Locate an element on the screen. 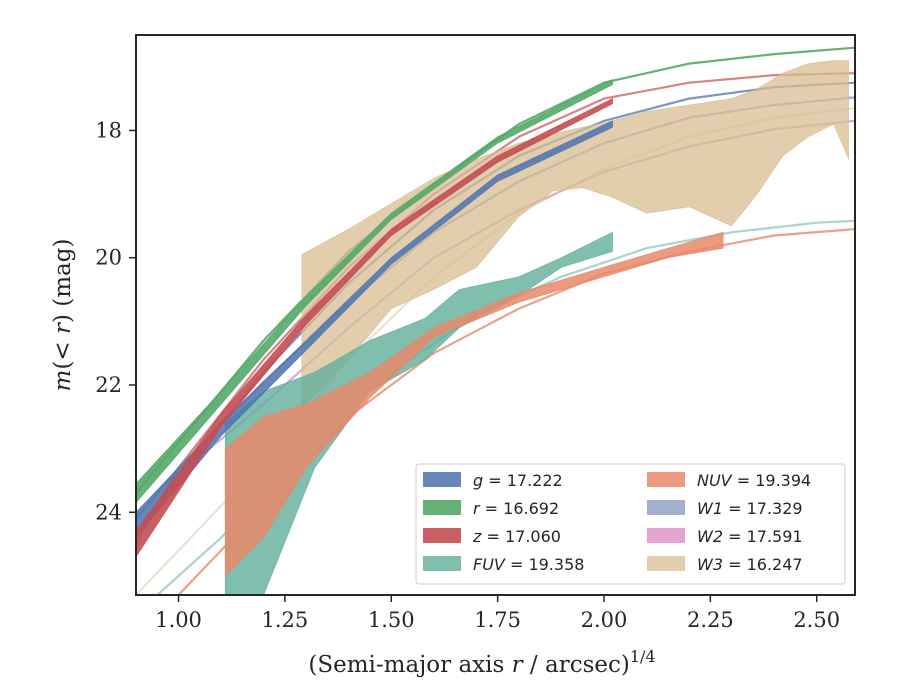  x-tick-label: 2.50 is located at coordinates (816, 620).